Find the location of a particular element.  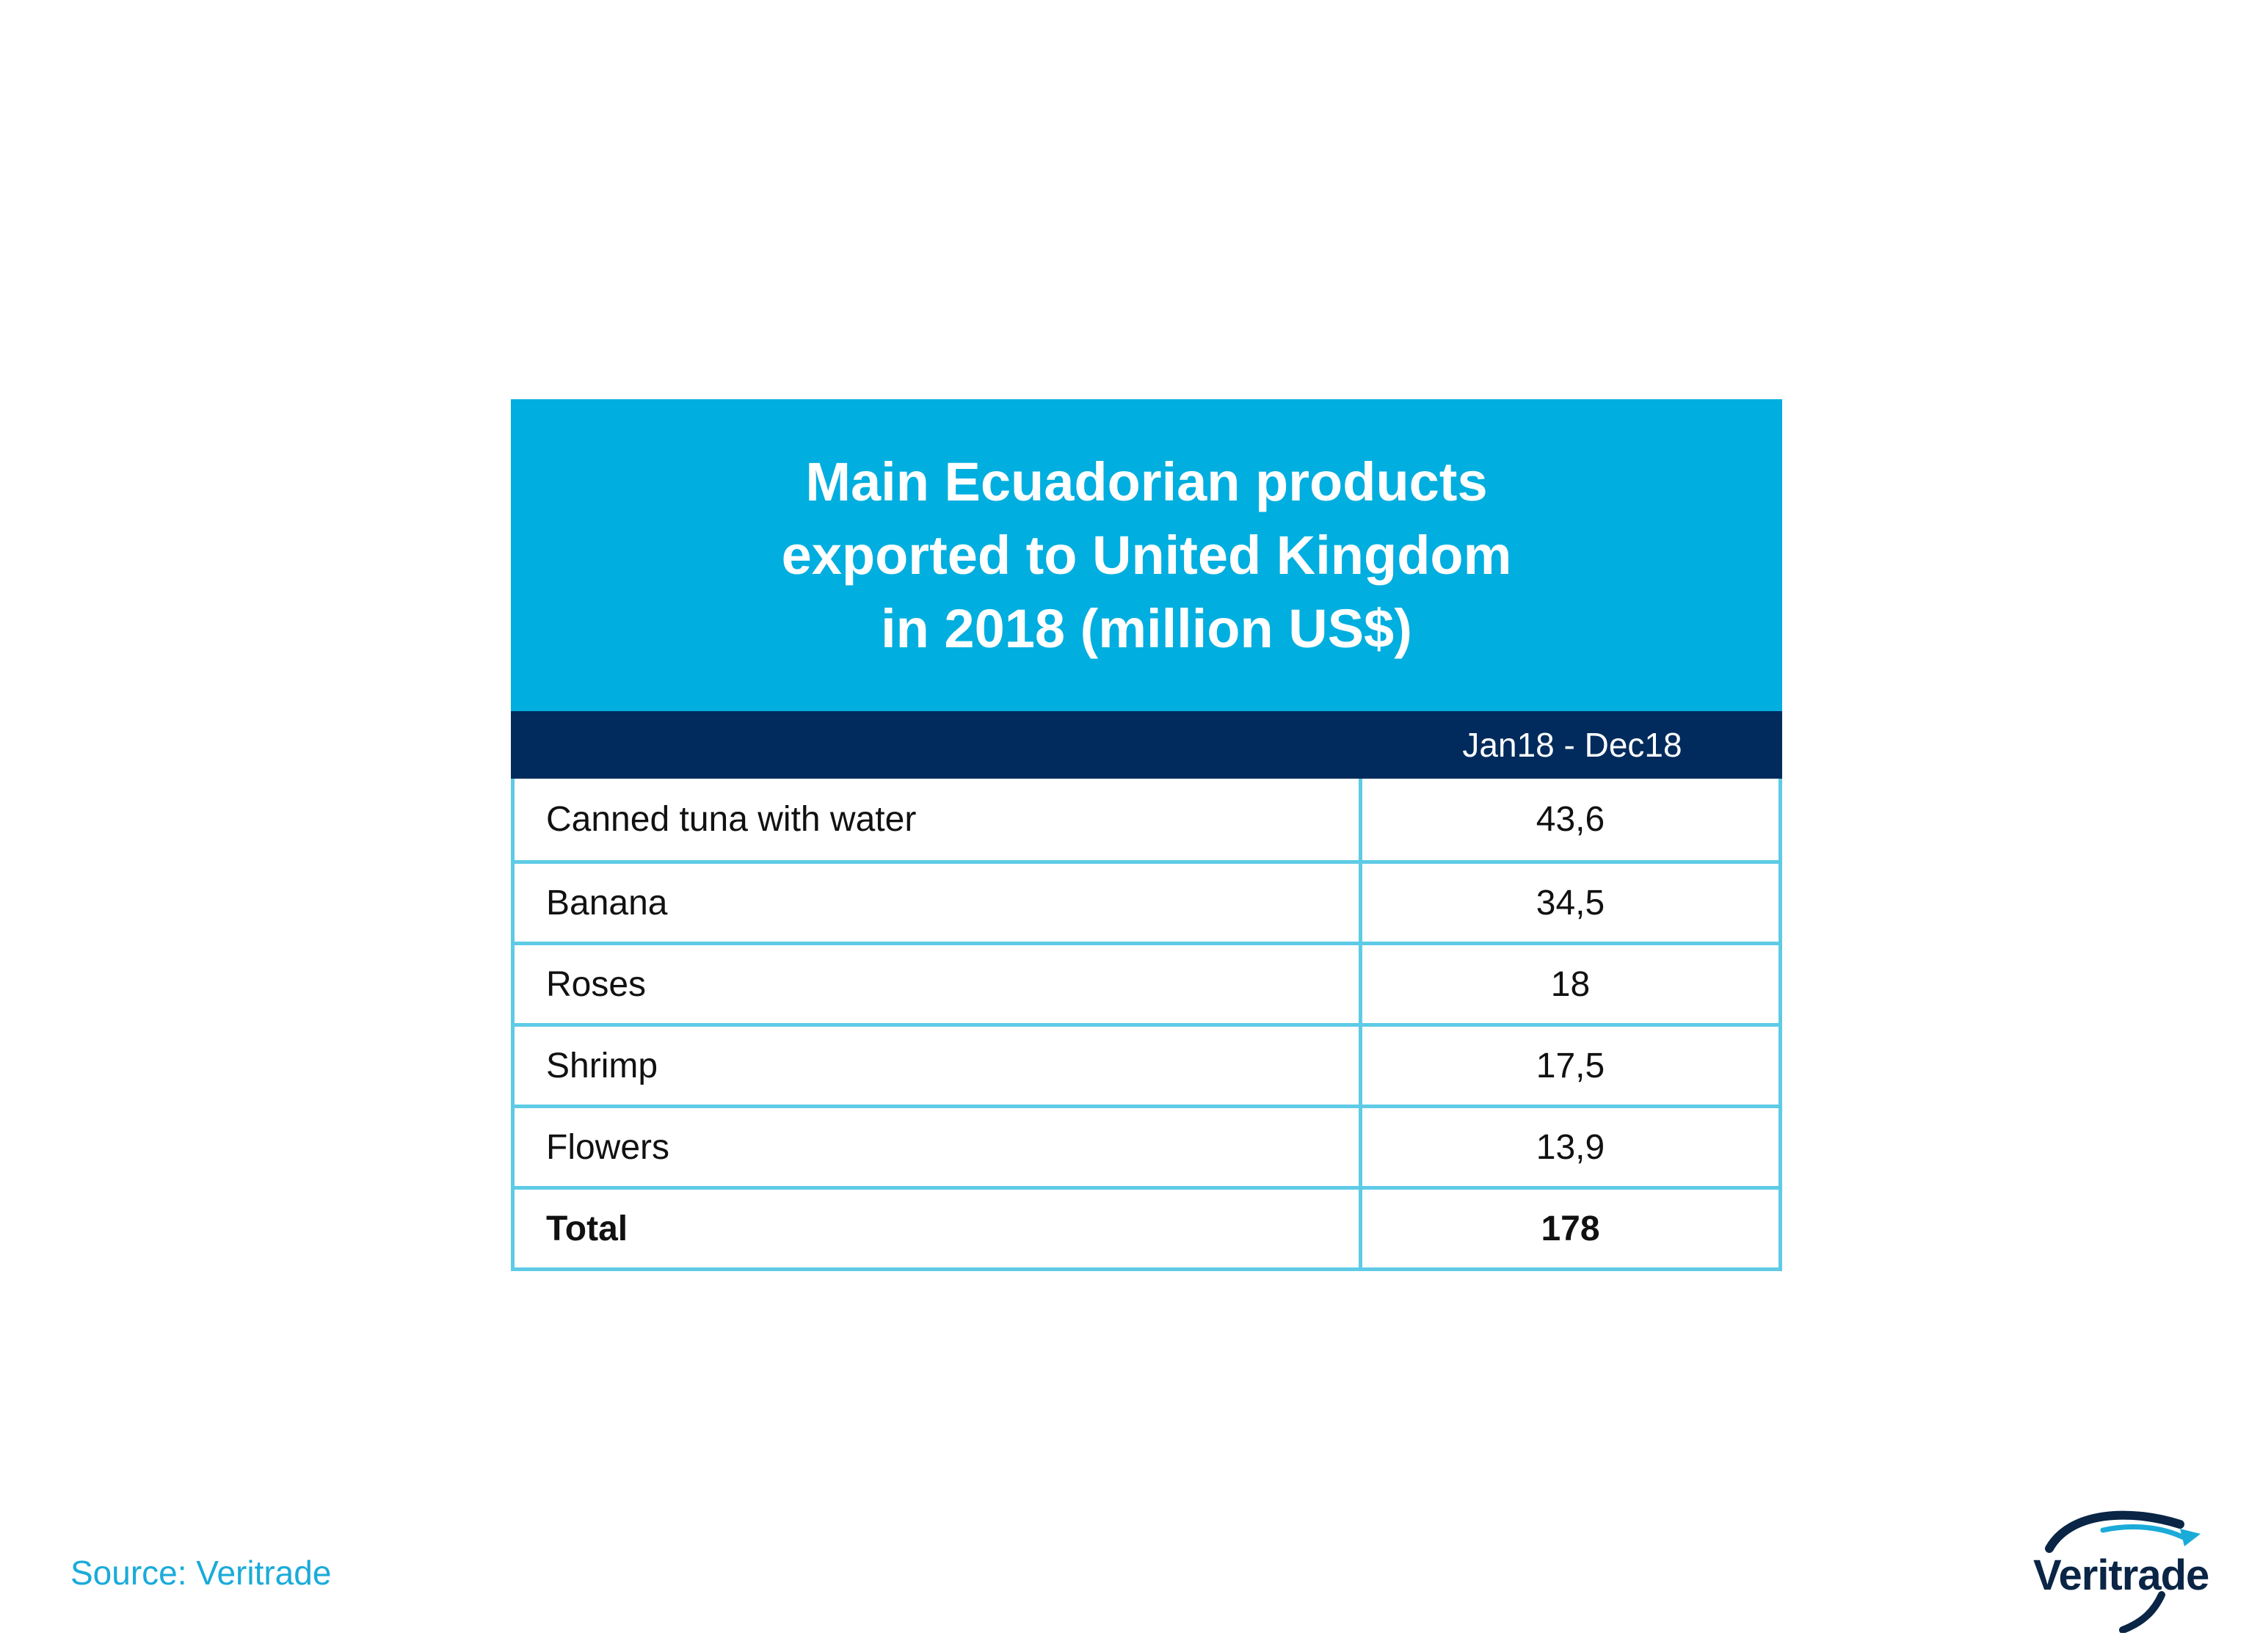

product-label: Shrimp is located at coordinates (938, 1066).